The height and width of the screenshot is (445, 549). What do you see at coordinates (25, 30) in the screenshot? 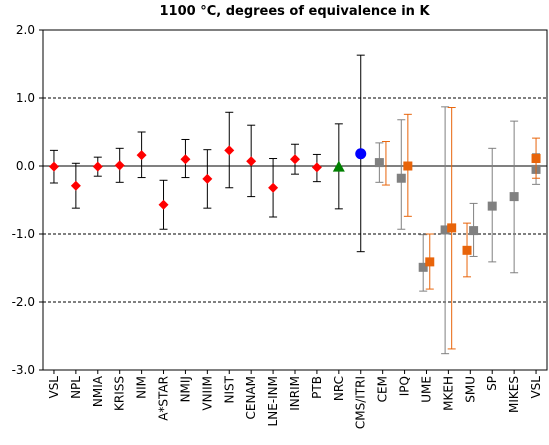
I see `y-tick-label: 2.0` at bounding box center [25, 30].